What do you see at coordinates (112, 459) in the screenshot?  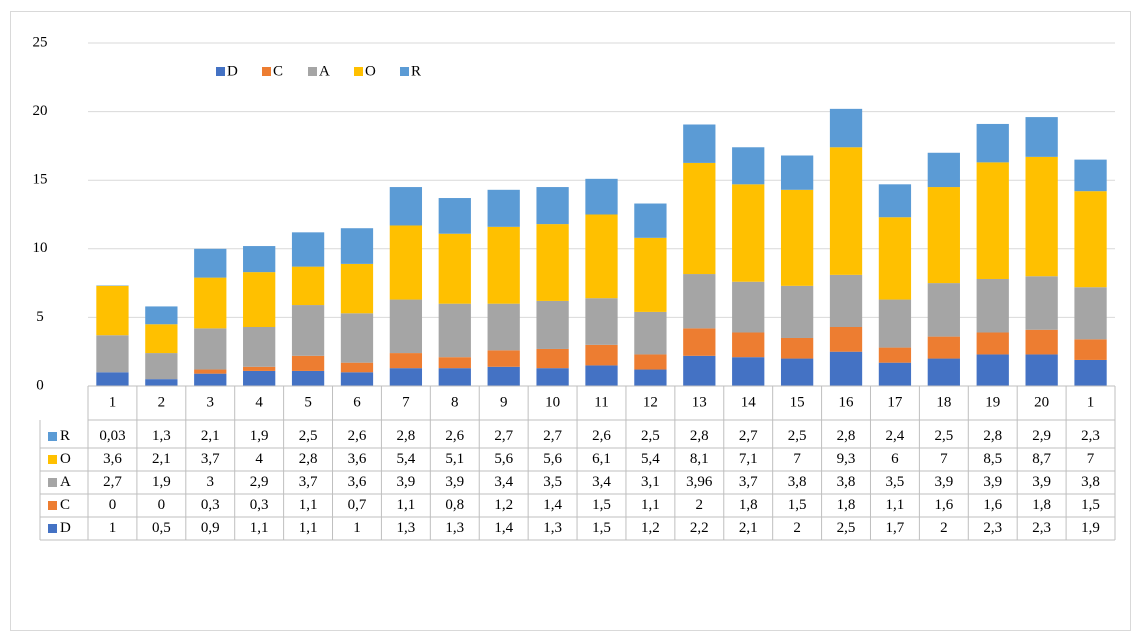 I see `table-cell: 3,6` at bounding box center [112, 459].